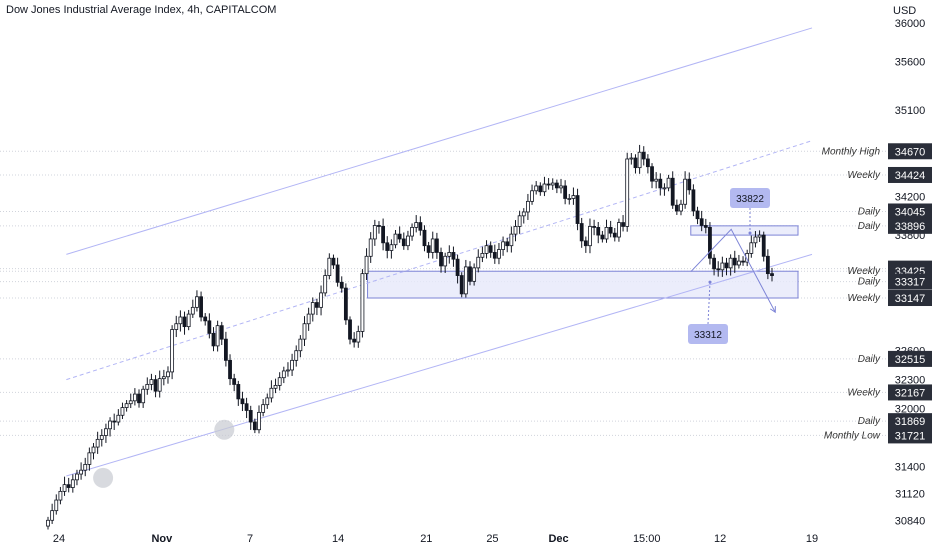  What do you see at coordinates (904, 11) in the screenshot?
I see `currency-label: USD` at bounding box center [904, 11].